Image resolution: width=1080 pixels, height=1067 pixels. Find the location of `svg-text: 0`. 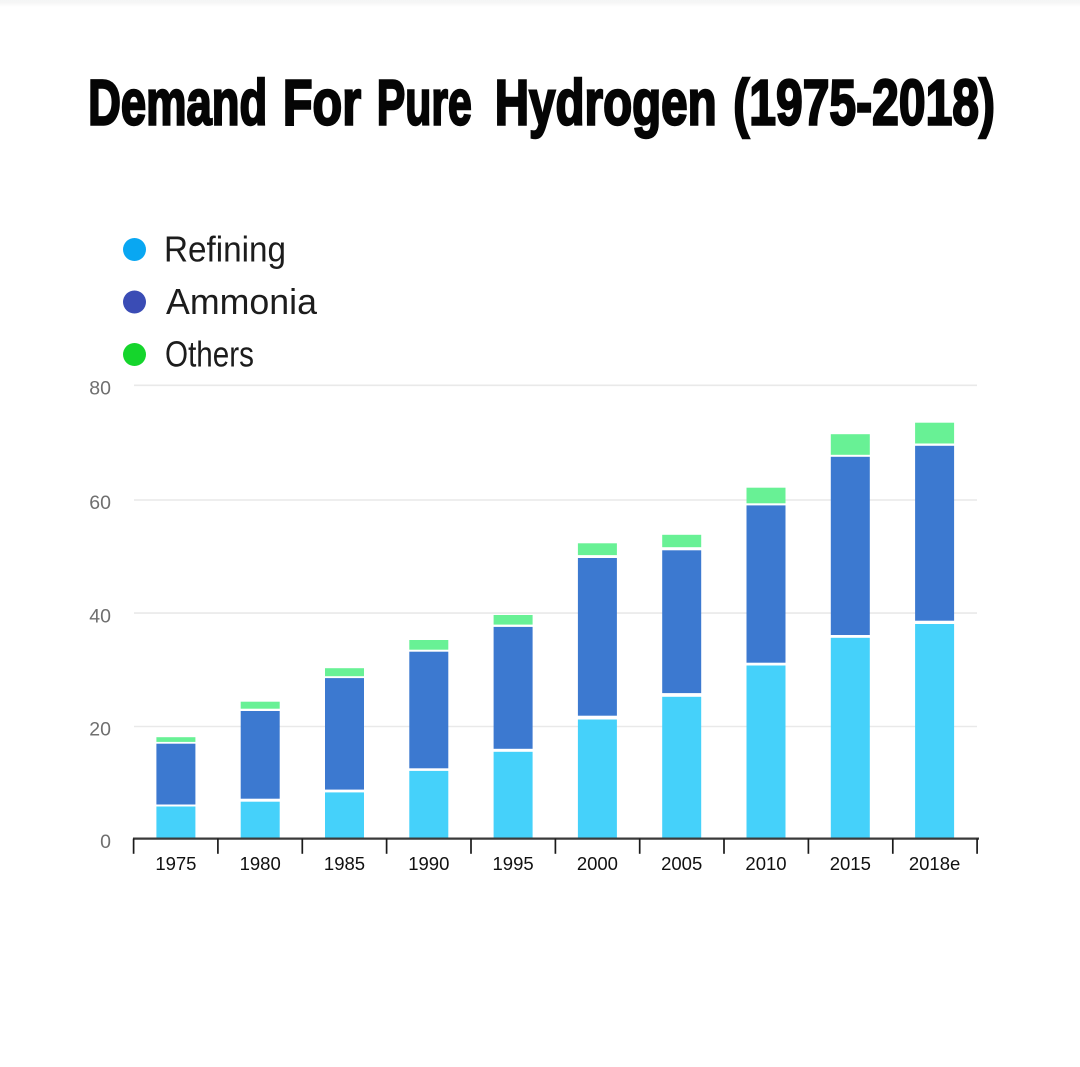

svg-text: 0 is located at coordinates (105, 842).